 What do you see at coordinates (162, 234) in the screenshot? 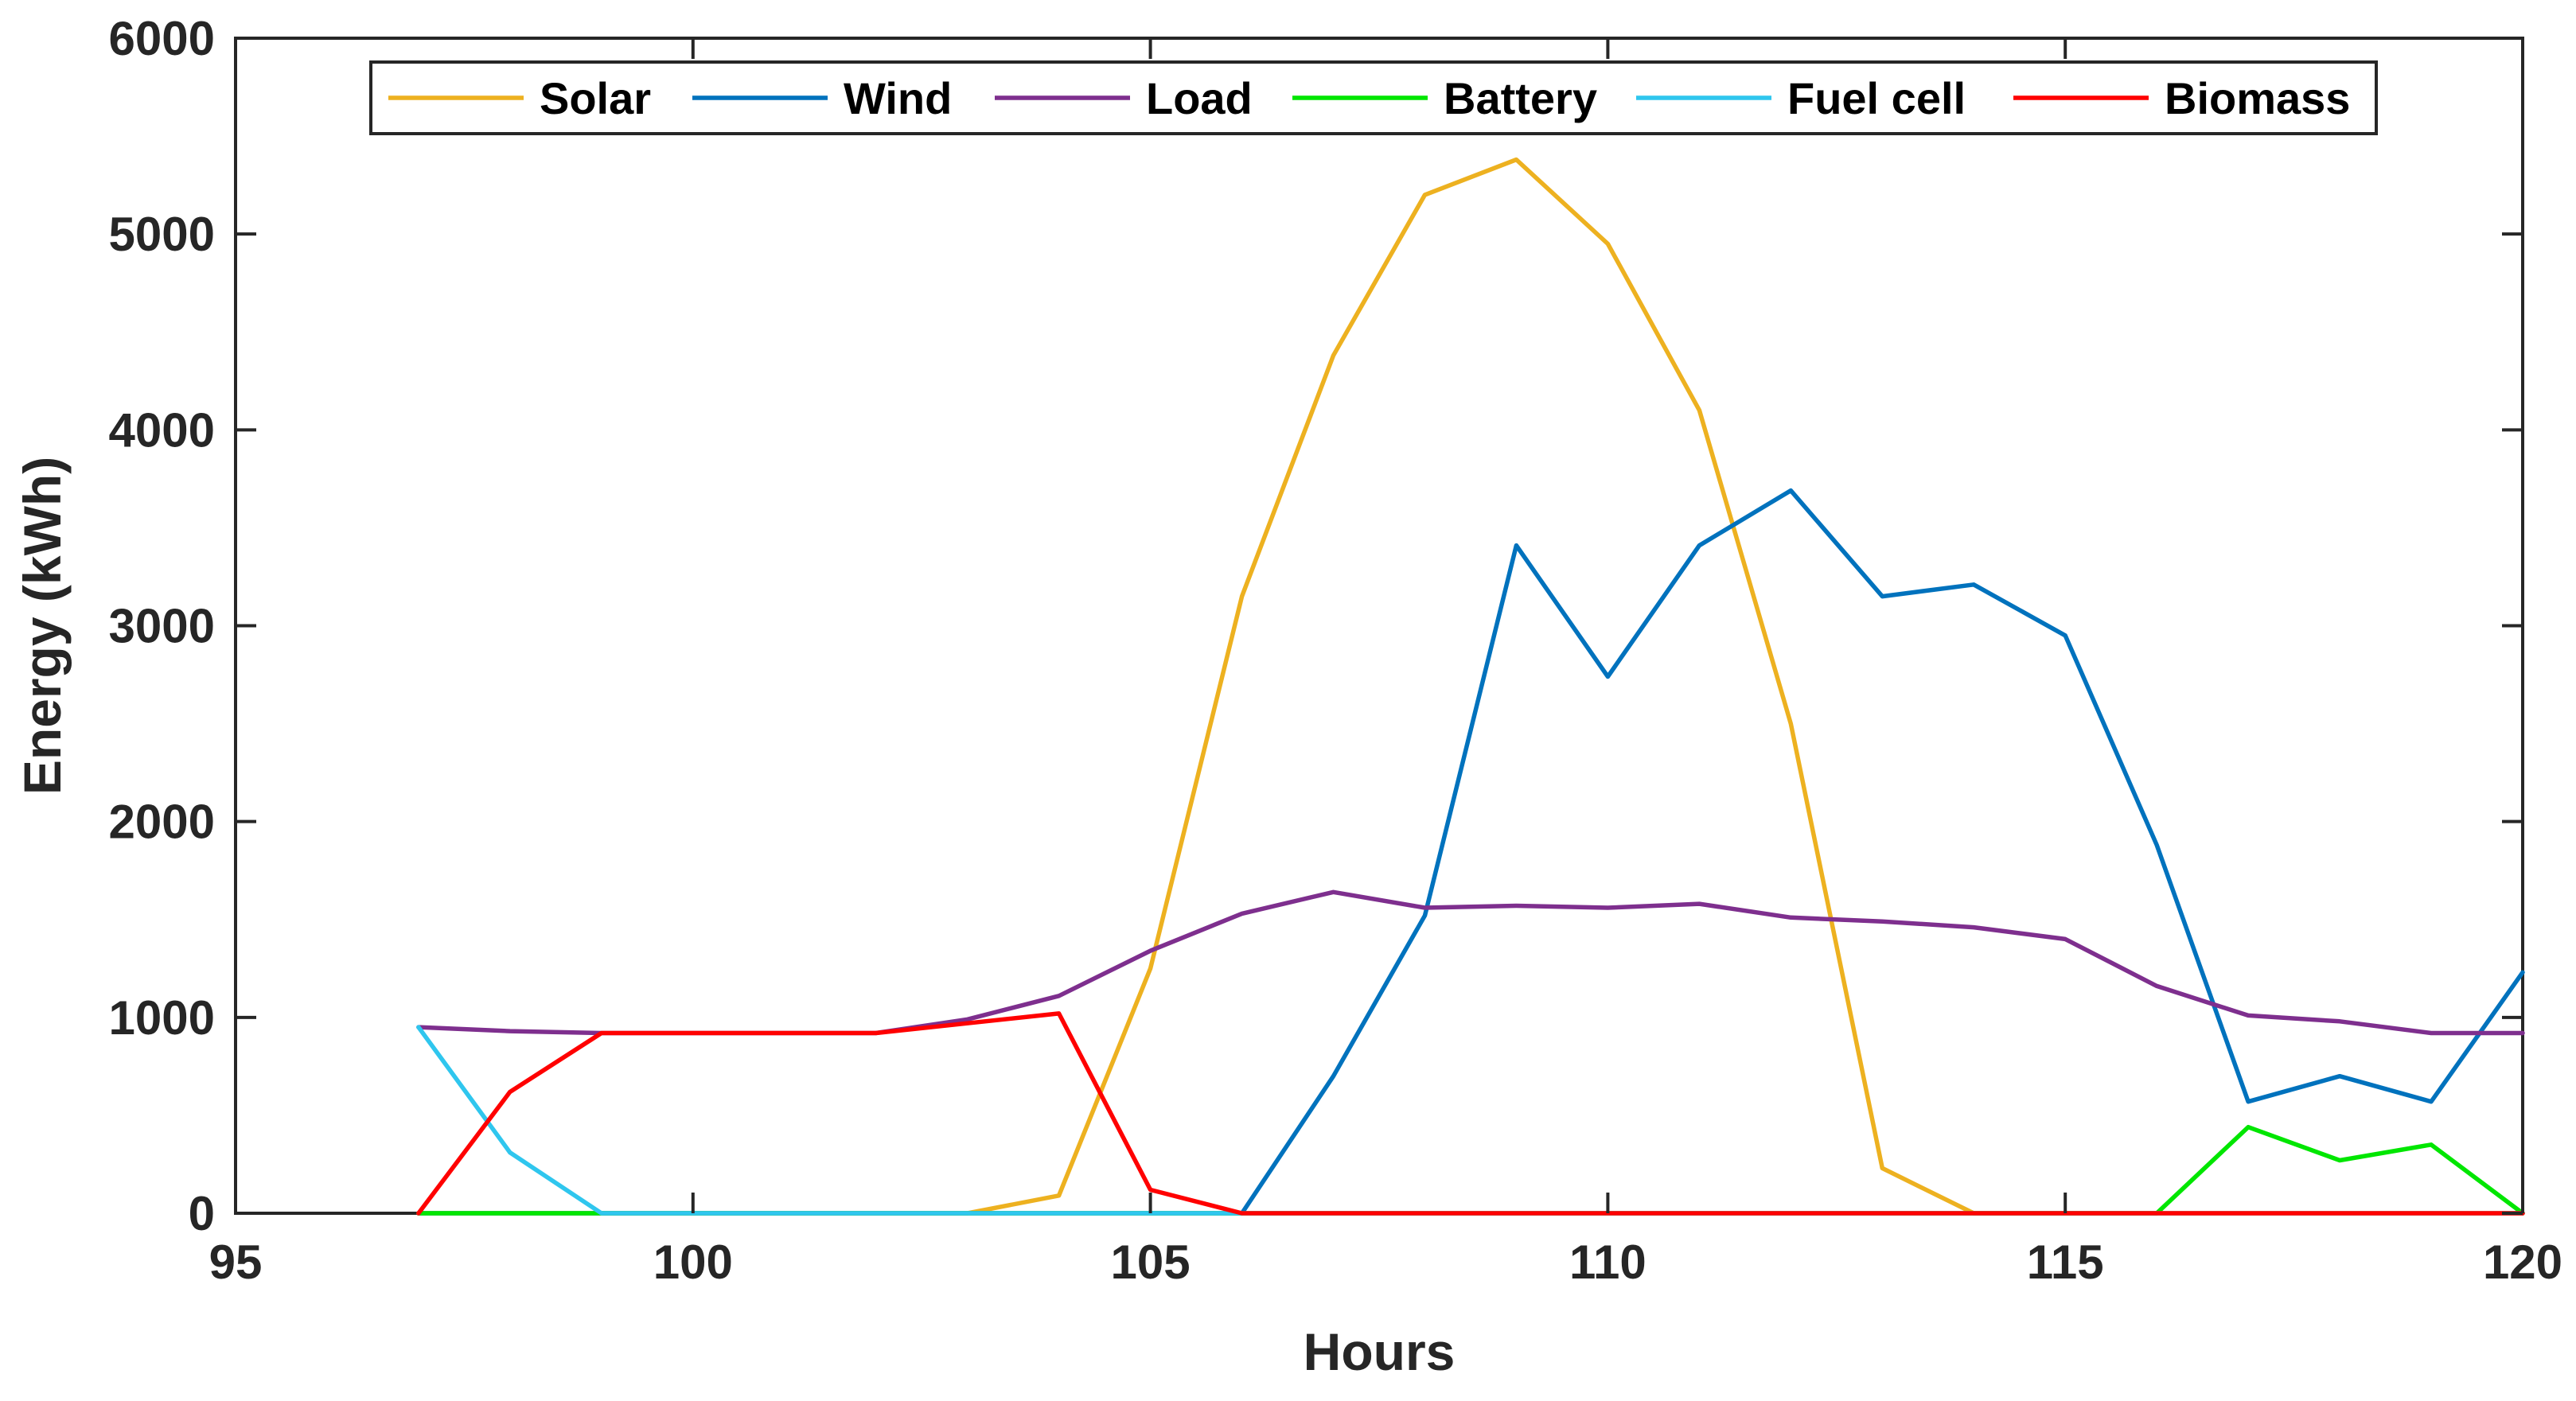
I see `y-tick-label: 5000` at bounding box center [162, 234].